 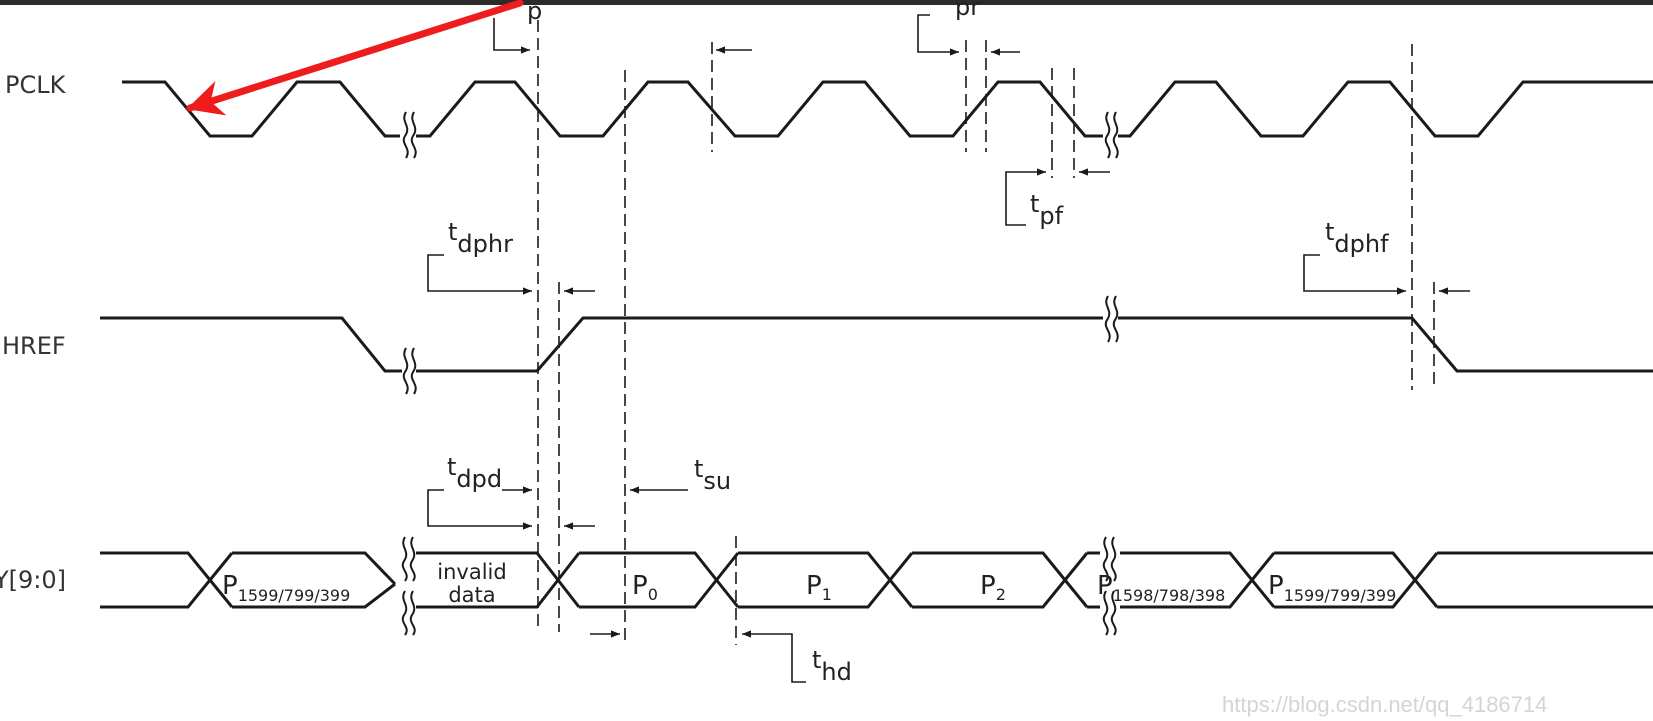 I want to click on y-bus-waveform, so click(x=876, y=586).